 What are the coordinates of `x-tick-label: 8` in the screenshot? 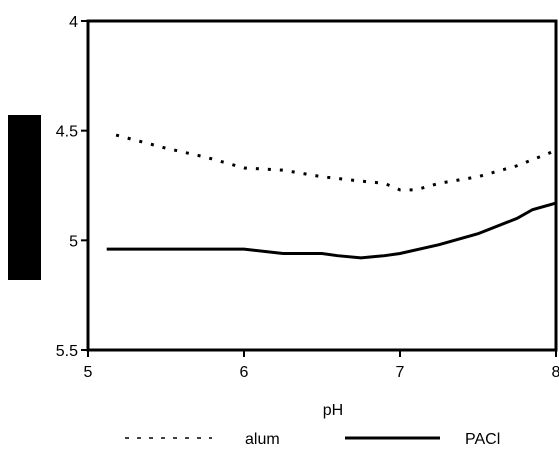 It's located at (555, 372).